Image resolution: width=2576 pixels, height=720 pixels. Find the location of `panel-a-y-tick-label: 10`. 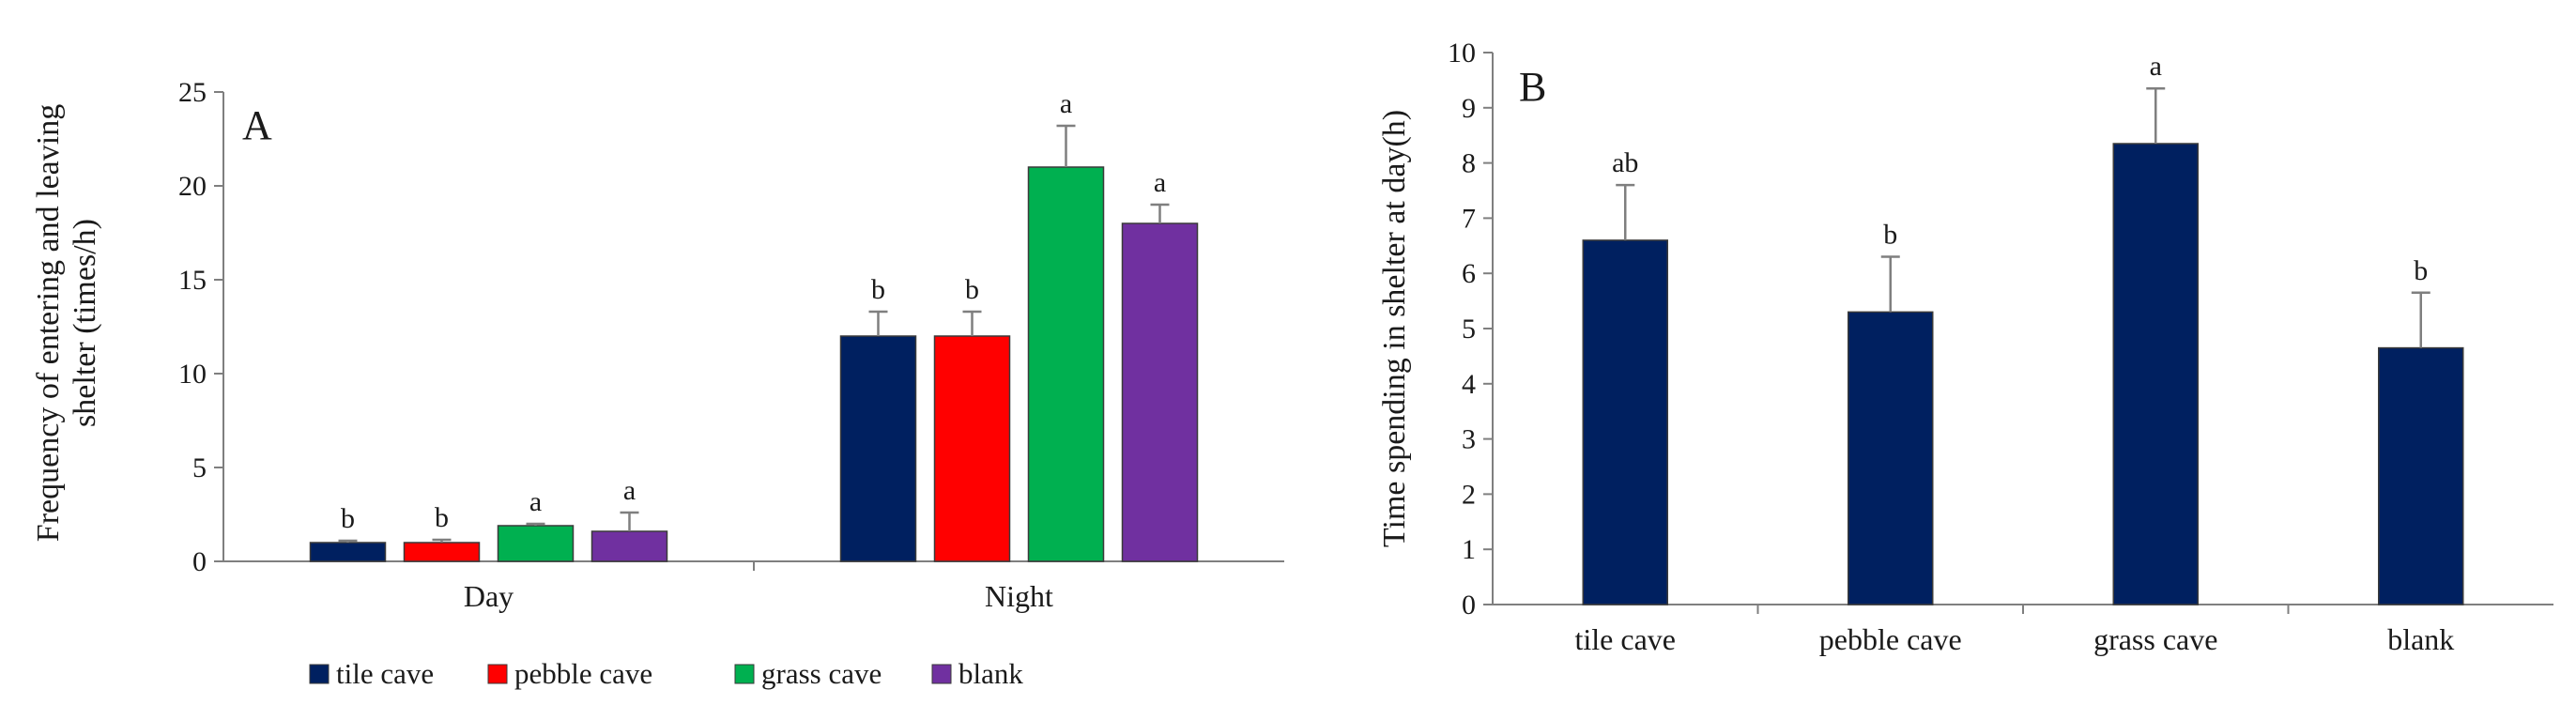

panel-a-y-tick-label: 10 is located at coordinates (193, 374).